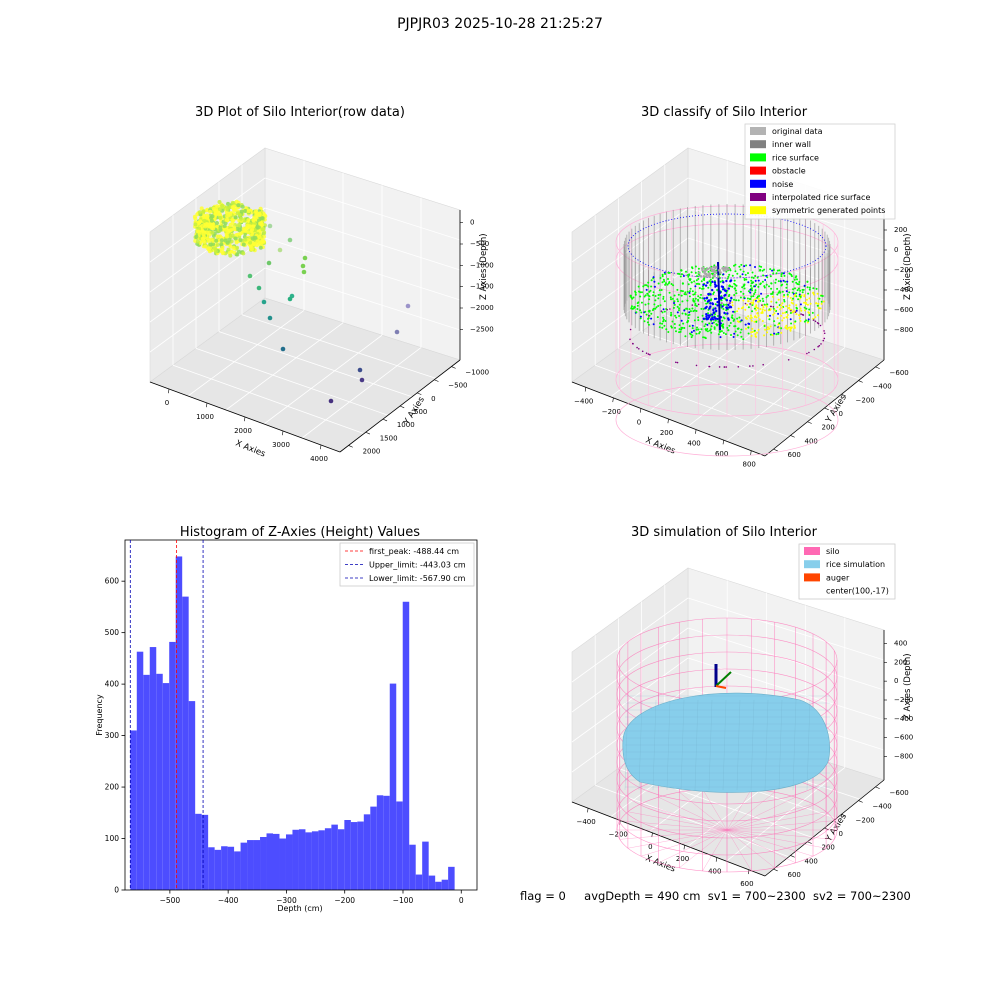 The width and height of the screenshot is (1000, 1000). I want to click on legend-label: center(100,-17), so click(857, 591).